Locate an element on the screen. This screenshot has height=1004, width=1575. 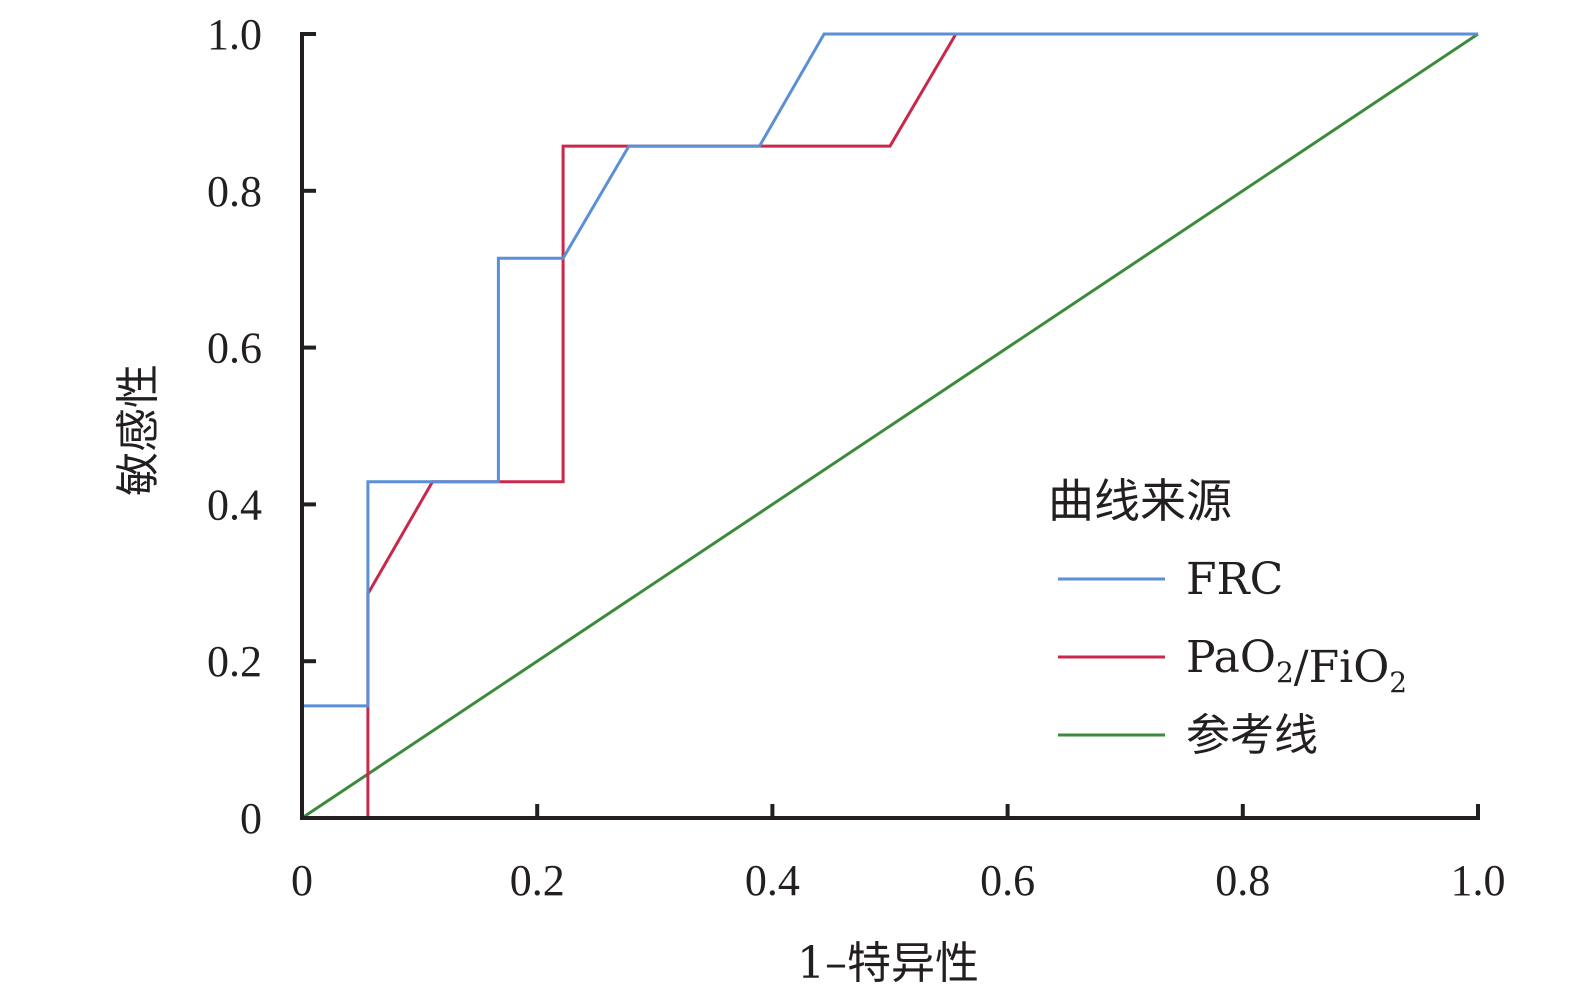
x-tick-label: 0.2 is located at coordinates (537, 880).